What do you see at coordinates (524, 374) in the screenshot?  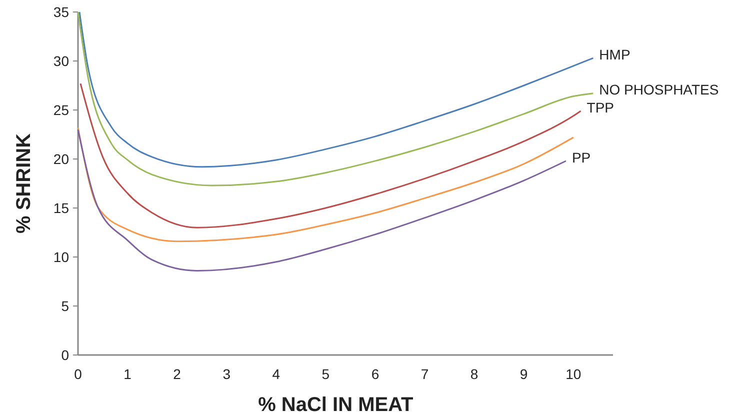 I see `x-tick-label: 9` at bounding box center [524, 374].